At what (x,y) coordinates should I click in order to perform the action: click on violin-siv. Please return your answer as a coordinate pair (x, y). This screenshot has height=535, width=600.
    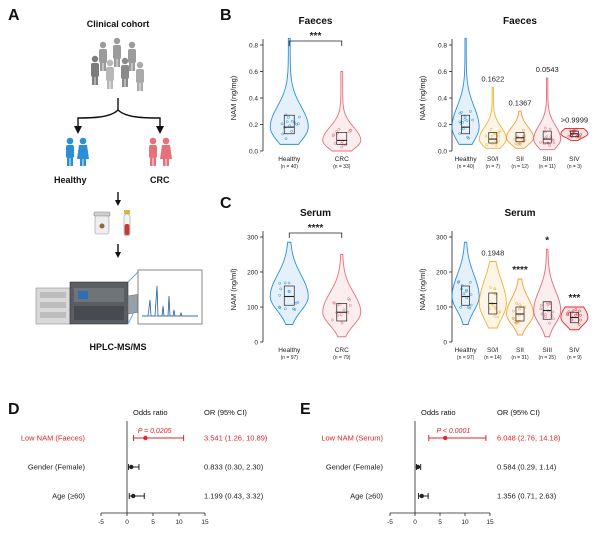
    Looking at the image, I should click on (574, 134).